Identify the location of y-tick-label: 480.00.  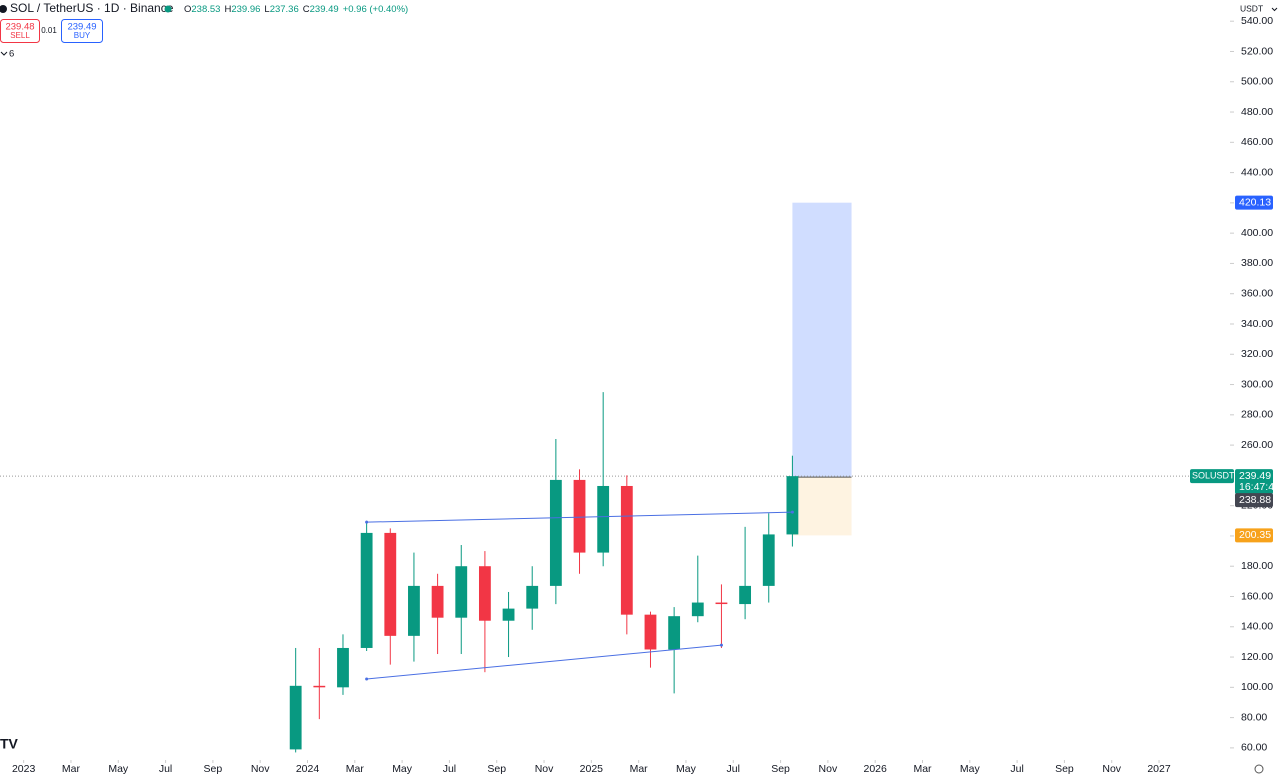
(1257, 112).